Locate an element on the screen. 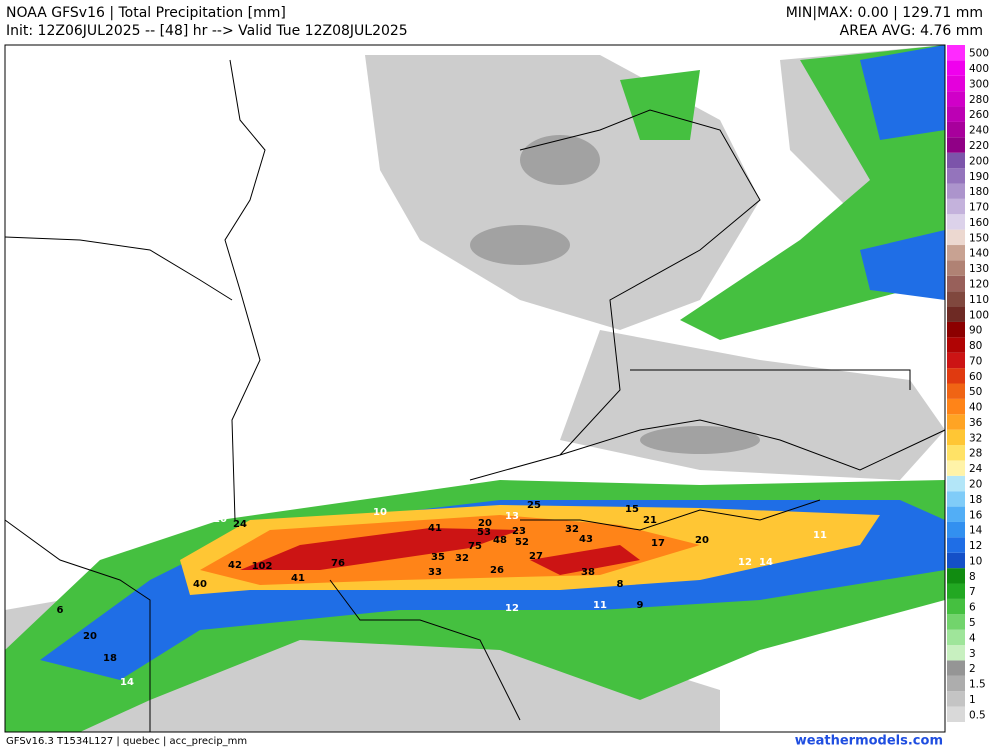 The width and height of the screenshot is (1000, 750). map-value-label: 102 is located at coordinates (262, 566).